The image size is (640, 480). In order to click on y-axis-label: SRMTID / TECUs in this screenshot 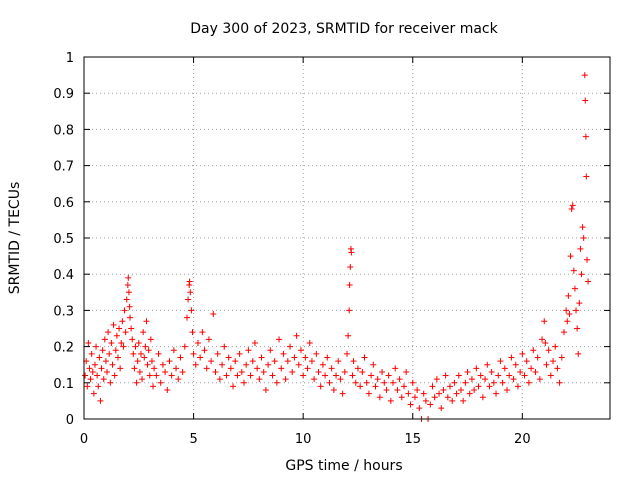, I will do `click(15, 238)`.